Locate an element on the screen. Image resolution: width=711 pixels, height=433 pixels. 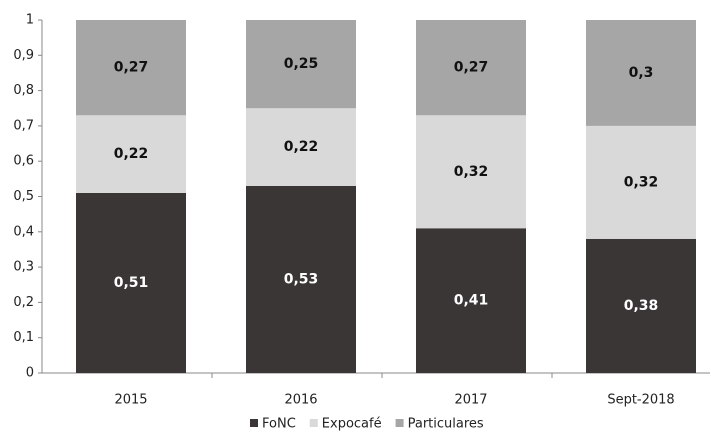
y-tick-label: 0,3 is located at coordinates (23, 267).